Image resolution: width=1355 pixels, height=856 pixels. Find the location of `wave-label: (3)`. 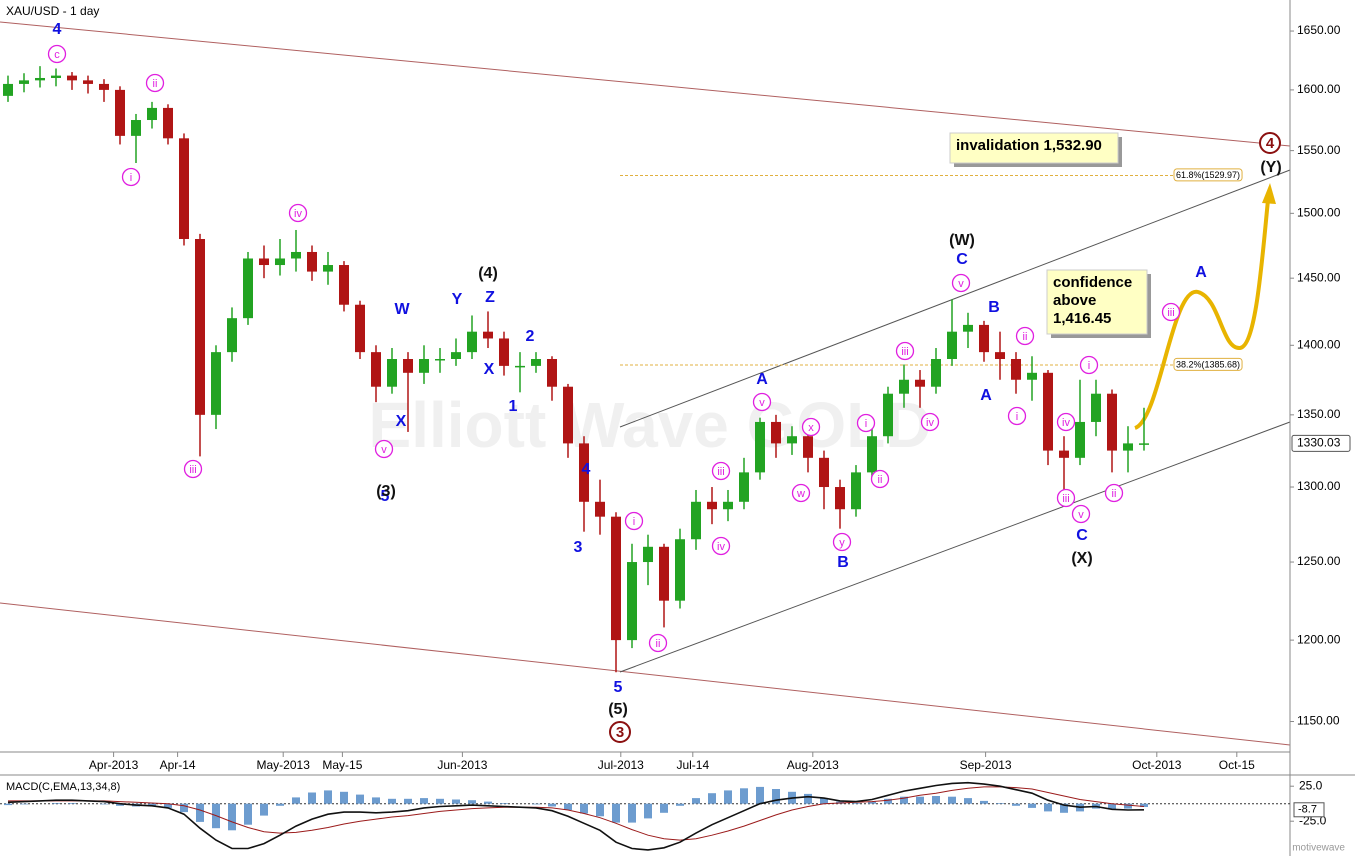

wave-label: (3) is located at coordinates (386, 491).